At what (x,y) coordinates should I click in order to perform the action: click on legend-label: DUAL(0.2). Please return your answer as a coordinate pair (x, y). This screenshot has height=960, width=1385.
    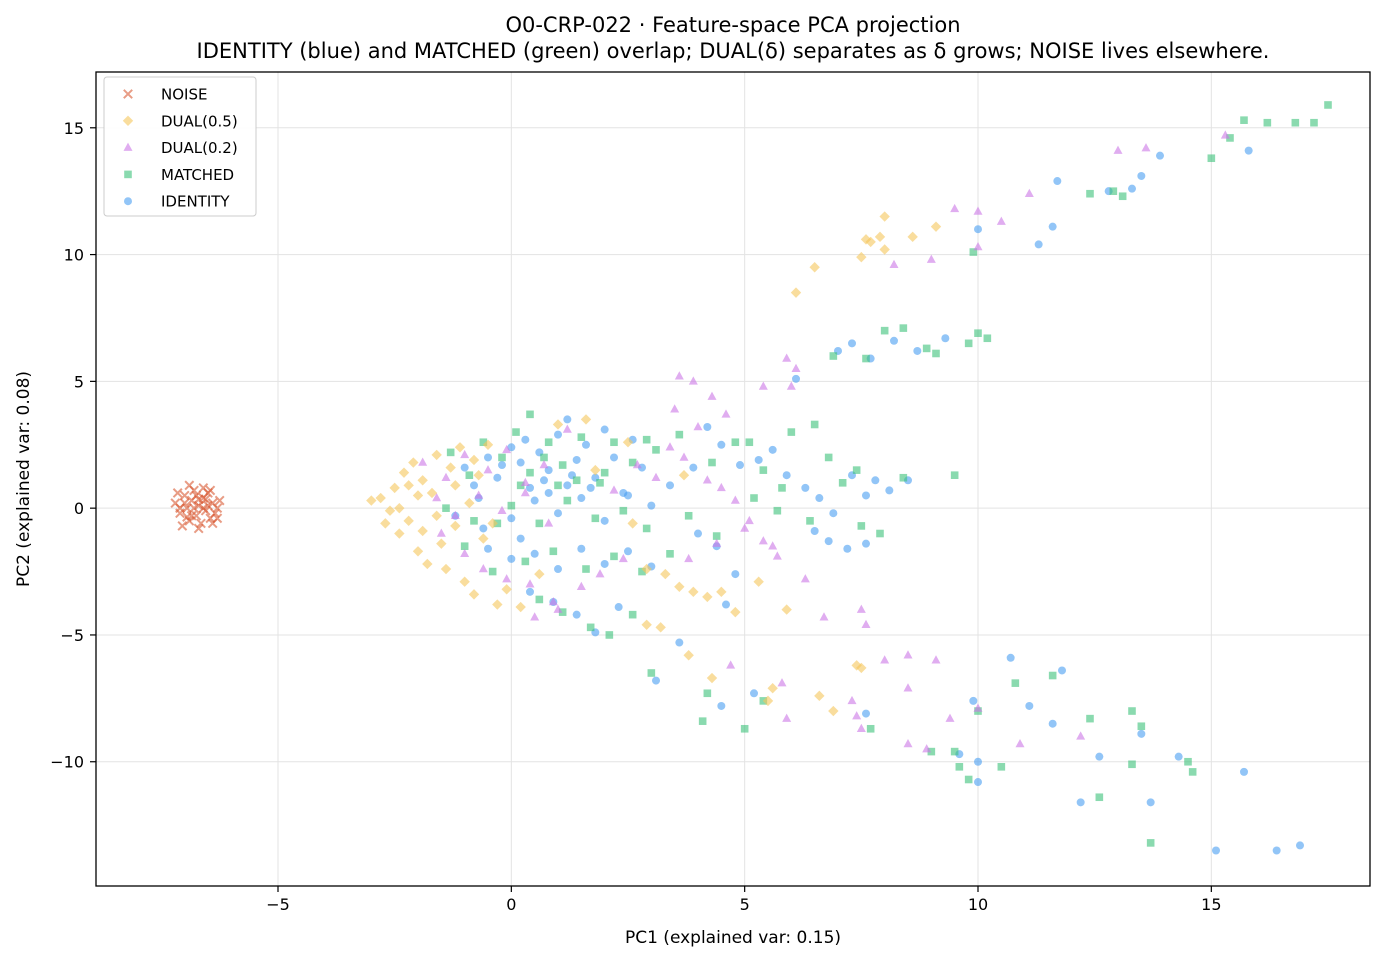
    Looking at the image, I should click on (199, 148).